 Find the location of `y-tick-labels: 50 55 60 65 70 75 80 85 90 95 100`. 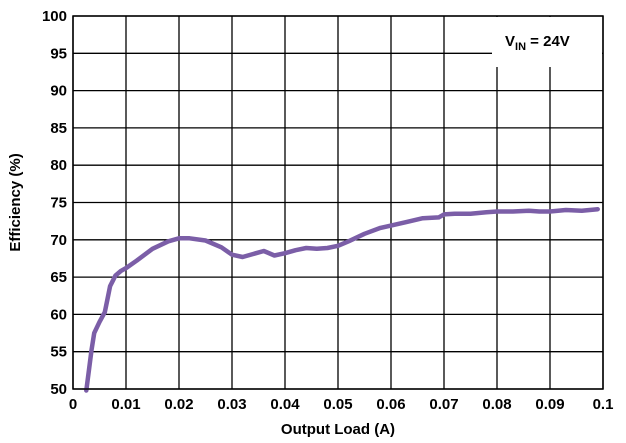

y-tick-labels: 50 55 60 65 70 75 80 85 90 95 100 is located at coordinates (54, 203).